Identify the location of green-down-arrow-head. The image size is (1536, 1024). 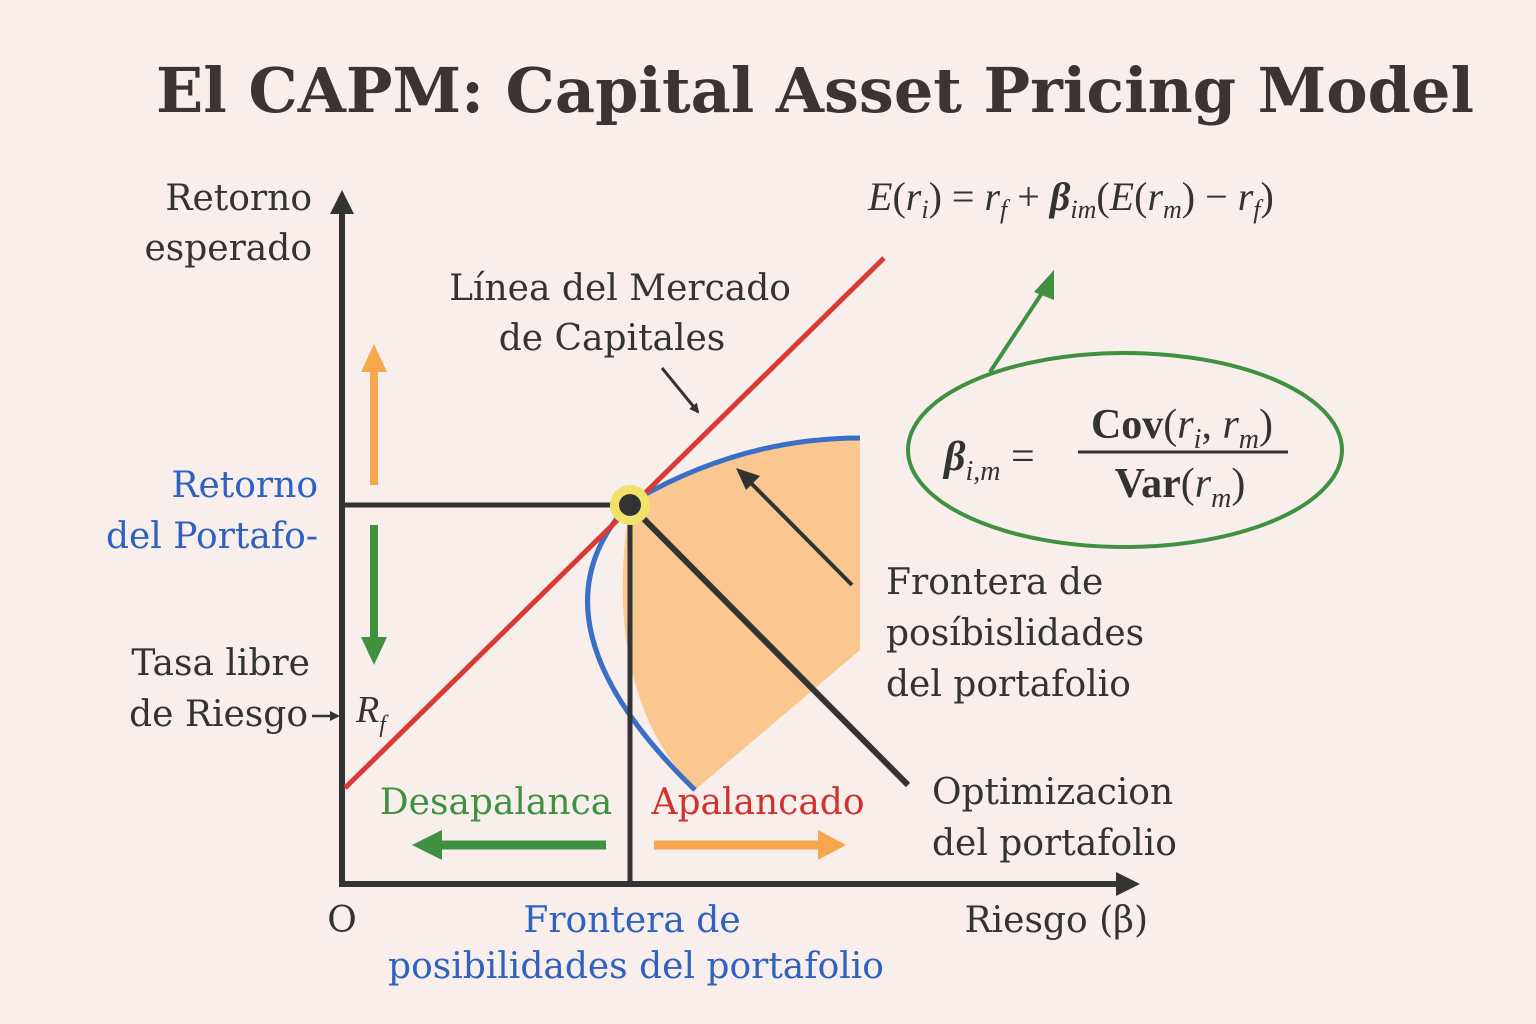
(374, 651).